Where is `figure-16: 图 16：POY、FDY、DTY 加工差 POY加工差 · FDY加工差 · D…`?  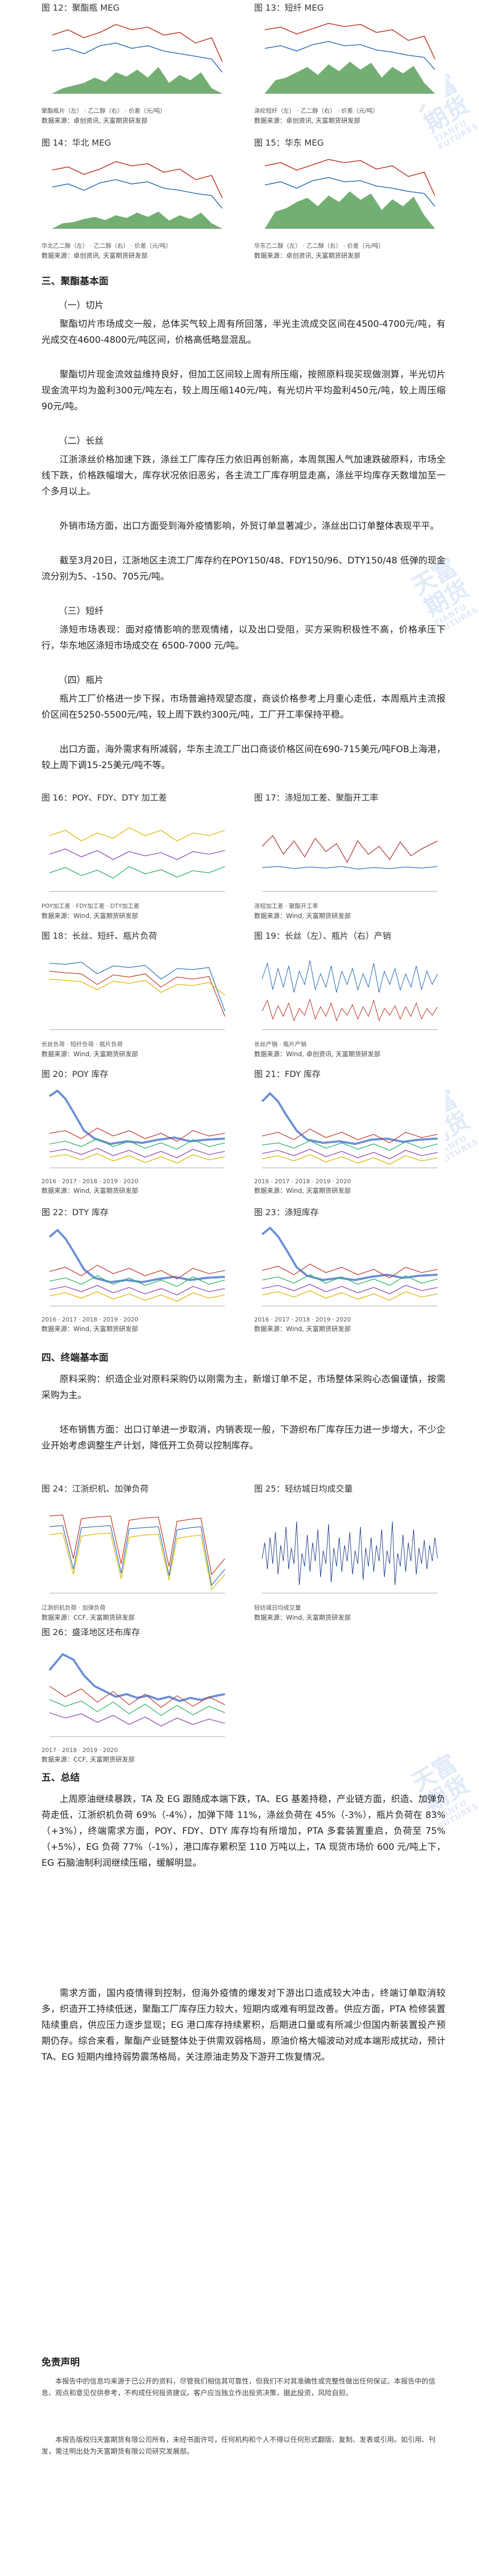 figure-16: 图 16：POY、FDY、DTY 加工差 POY加工差 · FDY加工差 · D… is located at coordinates (137, 856).